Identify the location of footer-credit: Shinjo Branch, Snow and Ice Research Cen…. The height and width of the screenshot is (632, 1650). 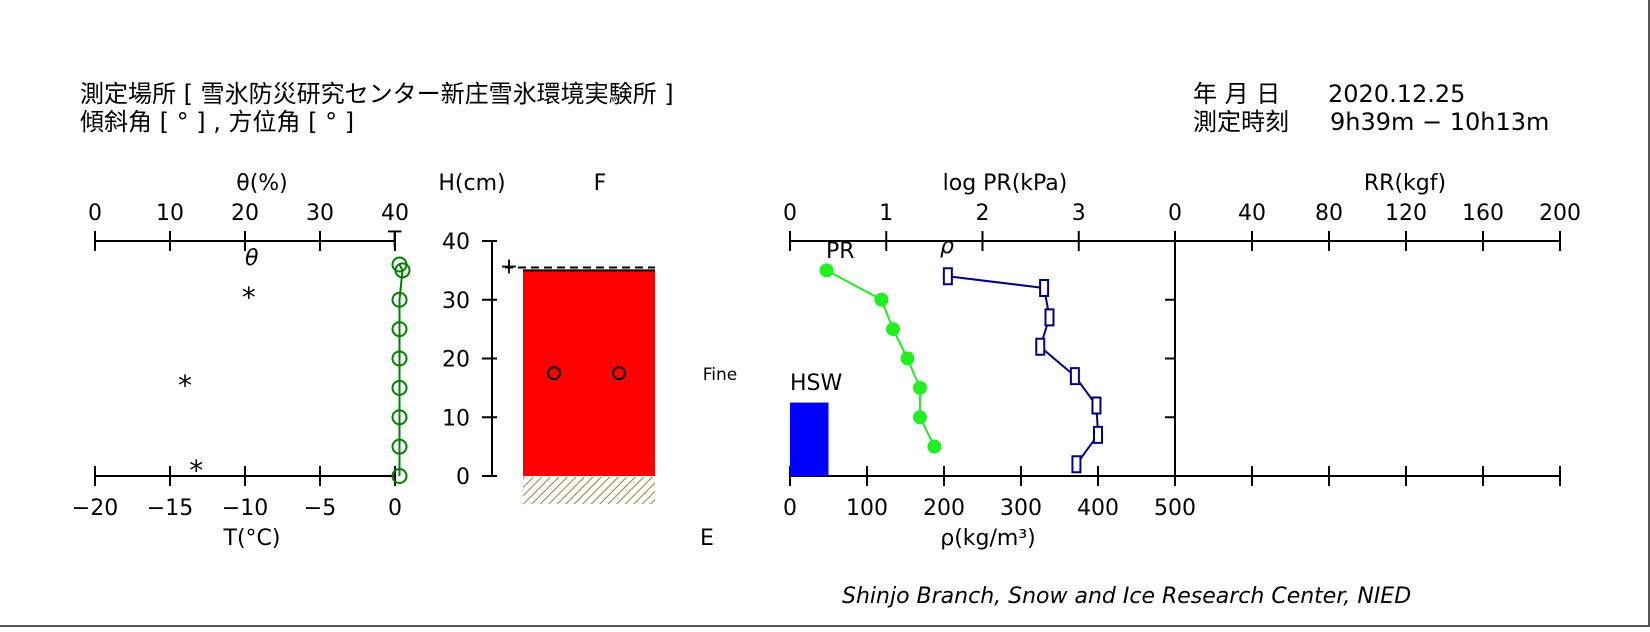
(1126, 596).